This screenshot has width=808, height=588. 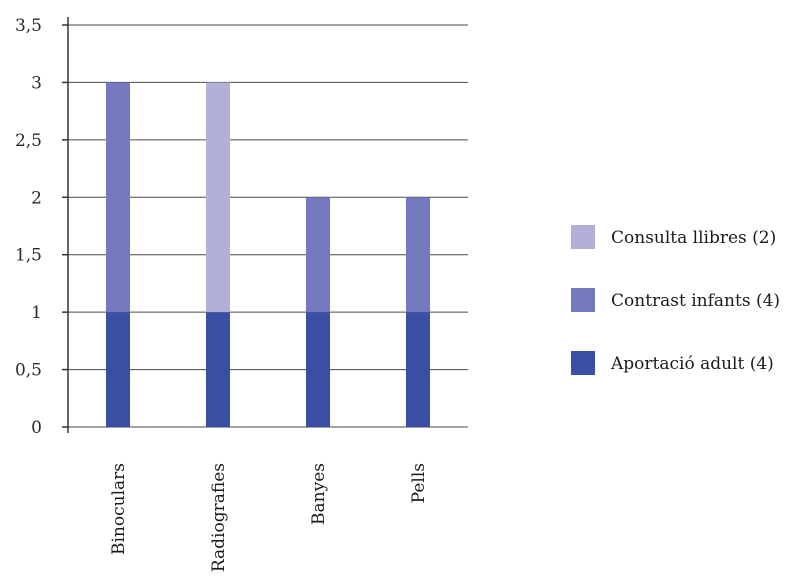 What do you see at coordinates (269, 517) in the screenshot?
I see `x-axis-labels: Binoculars Radiografies Banyes Pells` at bounding box center [269, 517].